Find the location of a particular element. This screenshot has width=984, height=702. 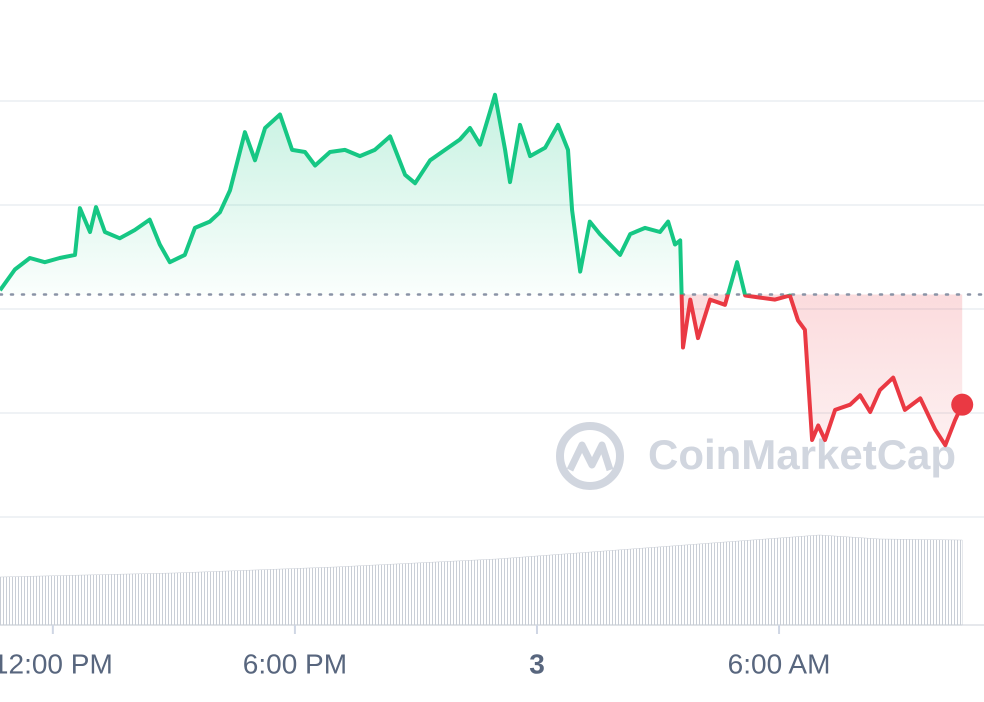

x-tick-label: 6:00 PM is located at coordinates (295, 663).